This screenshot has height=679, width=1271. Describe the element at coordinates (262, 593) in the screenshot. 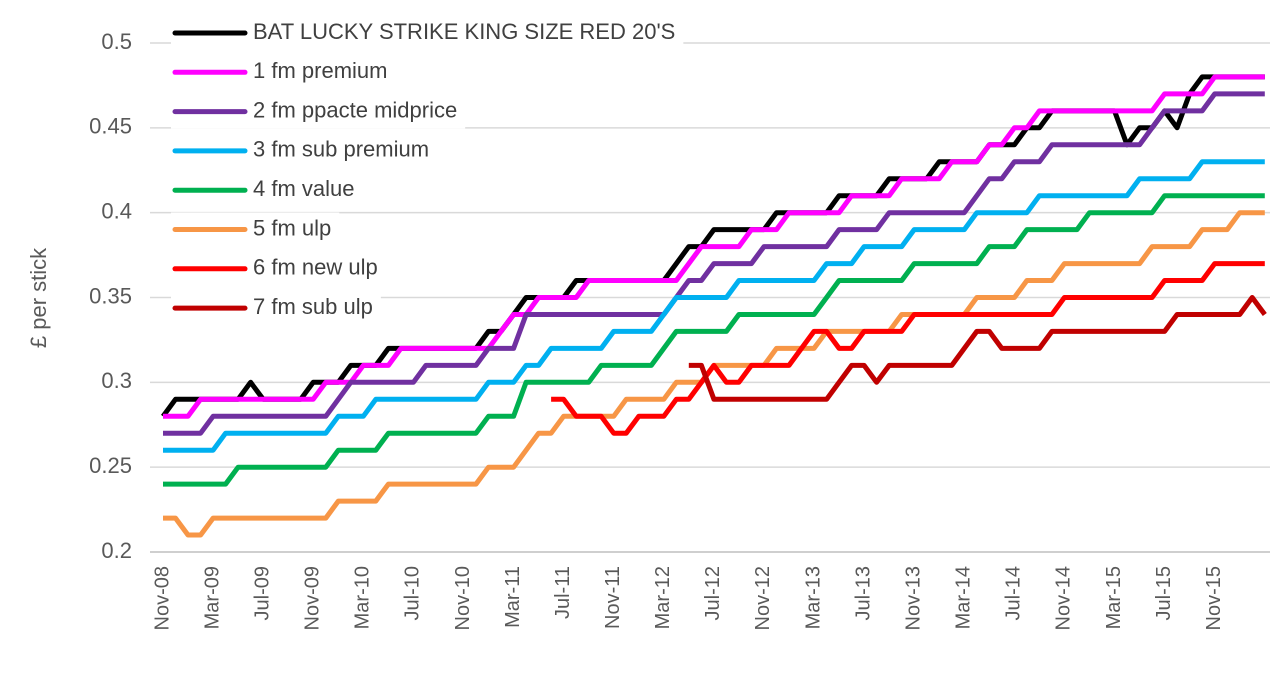

I see `x-tick-label: Jul-09` at that location.